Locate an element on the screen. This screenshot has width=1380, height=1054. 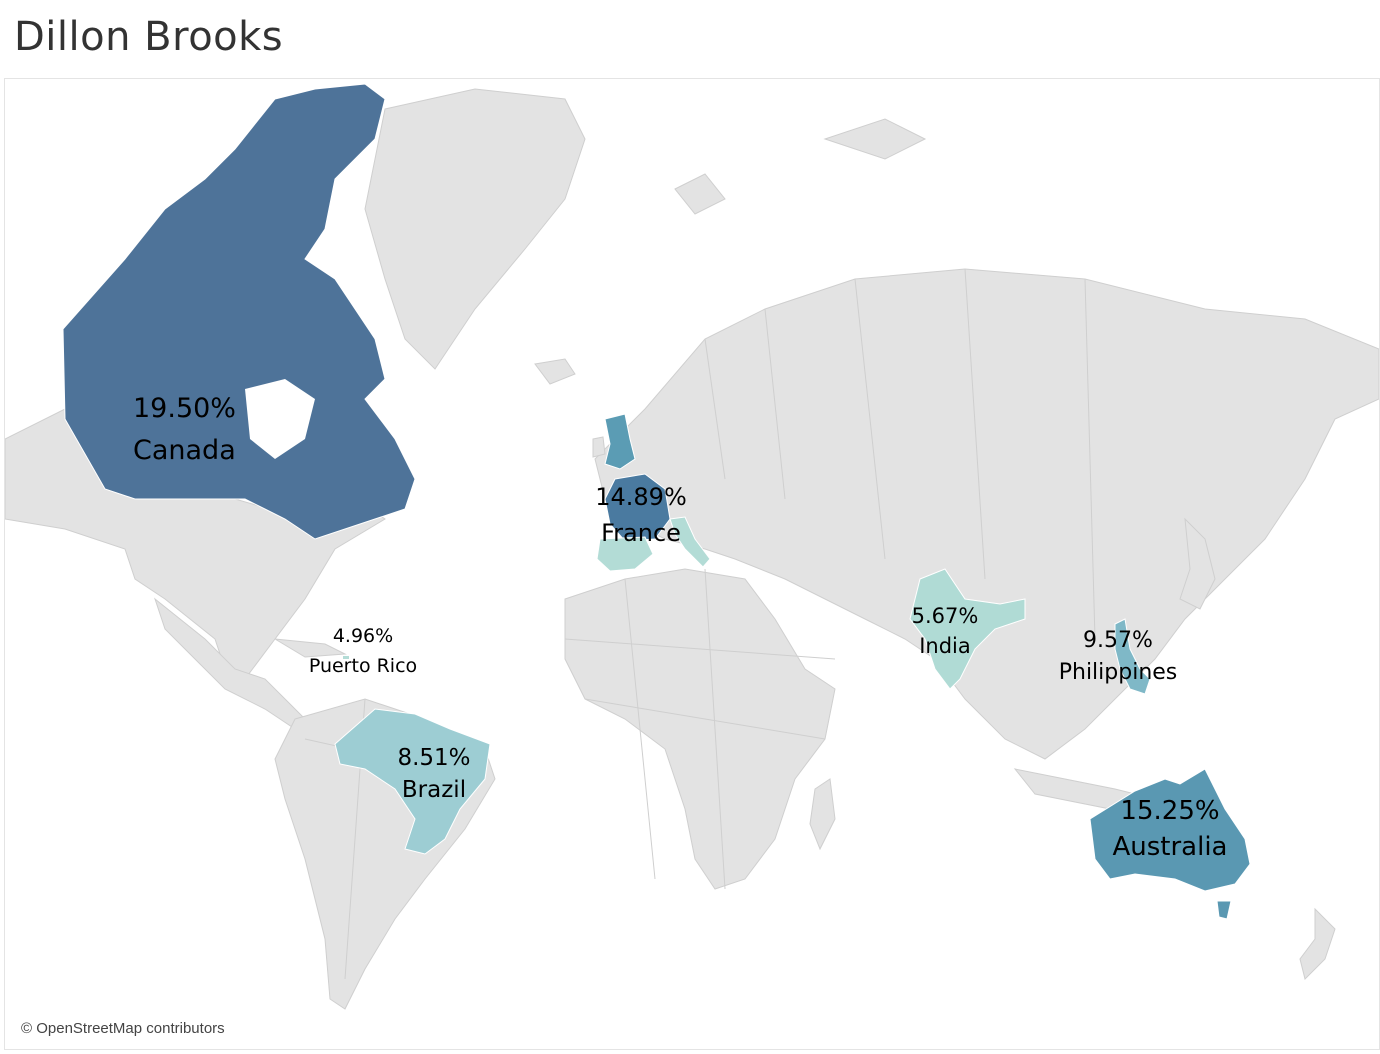
label-canada-name: Canada is located at coordinates (184, 450).